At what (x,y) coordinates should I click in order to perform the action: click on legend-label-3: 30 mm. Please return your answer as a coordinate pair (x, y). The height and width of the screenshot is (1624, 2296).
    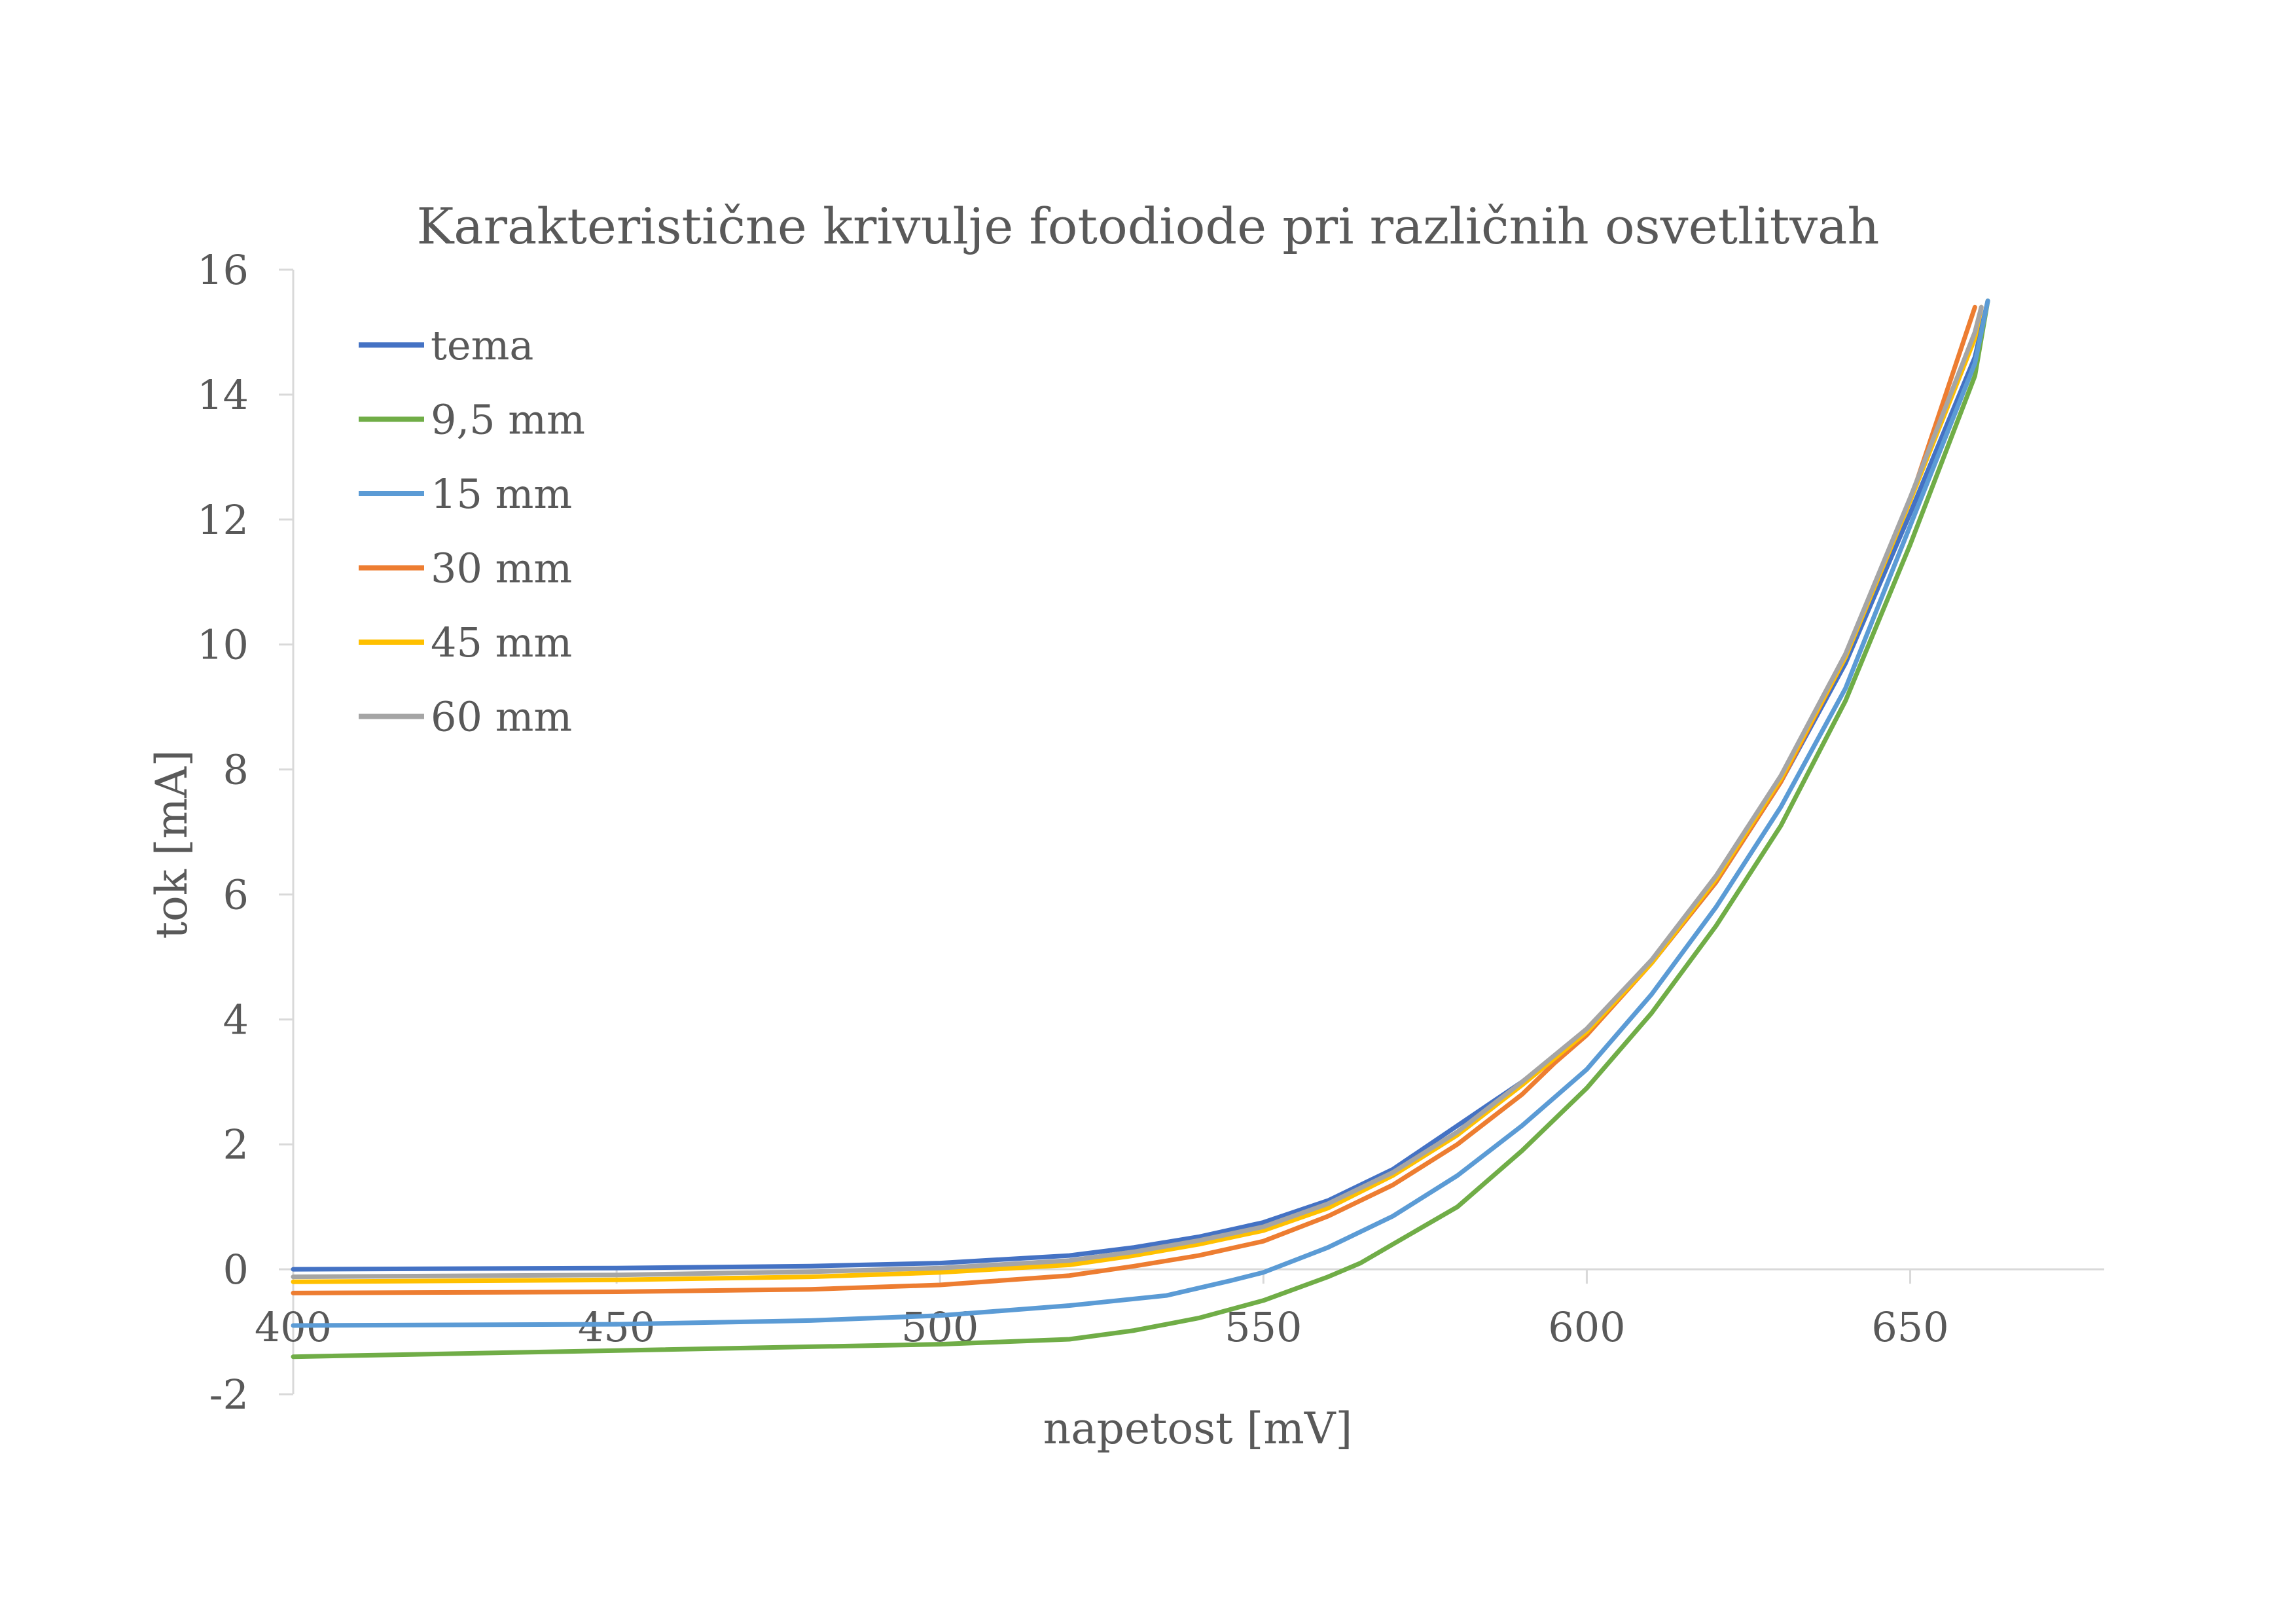
    Looking at the image, I should click on (501, 568).